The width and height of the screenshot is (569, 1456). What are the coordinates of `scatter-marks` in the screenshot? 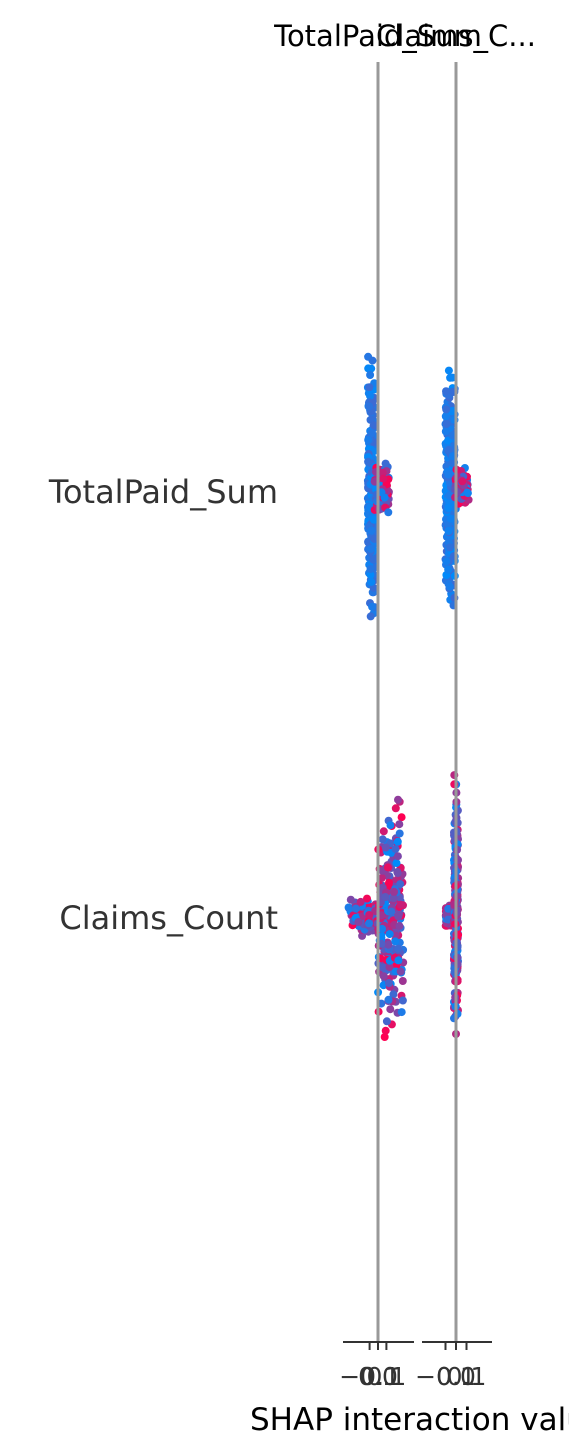 It's located at (408, 696).